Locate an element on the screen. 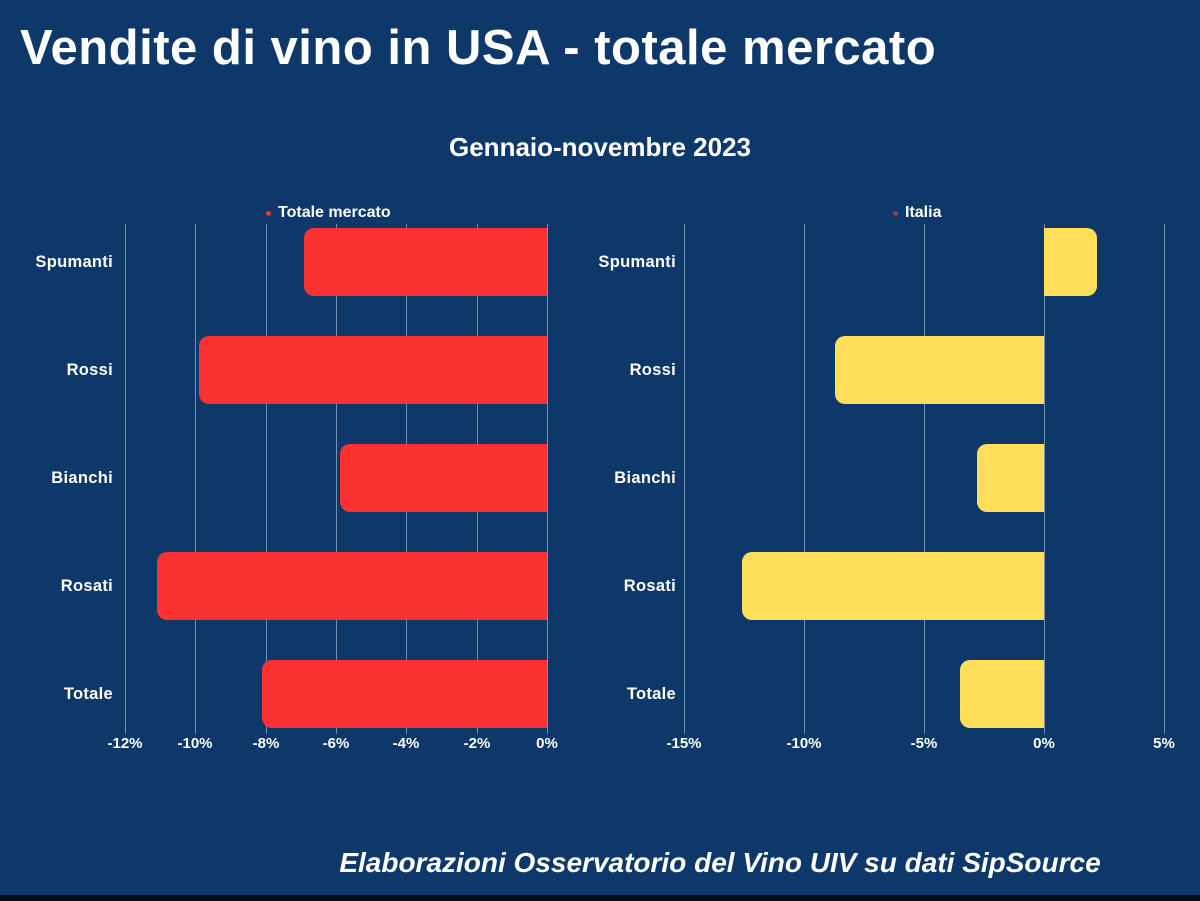 The image size is (1200, 901). x-axis-tick-label: -8% is located at coordinates (266, 743).